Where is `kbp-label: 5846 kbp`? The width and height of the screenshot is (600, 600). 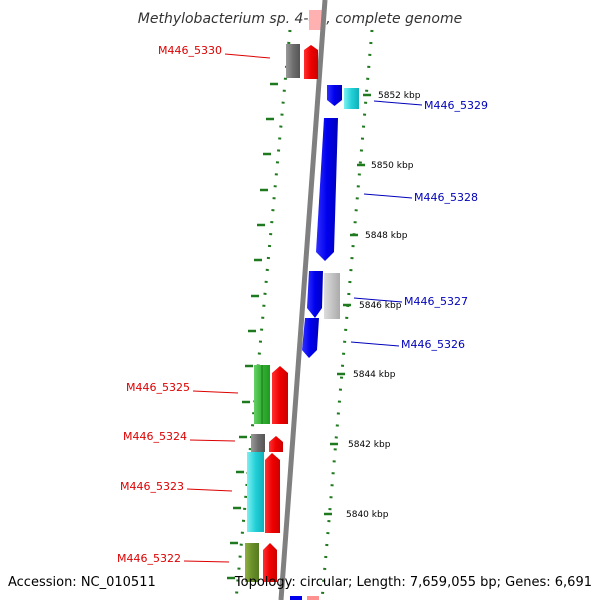
kbp-label: 5846 kbp is located at coordinates (380, 306).